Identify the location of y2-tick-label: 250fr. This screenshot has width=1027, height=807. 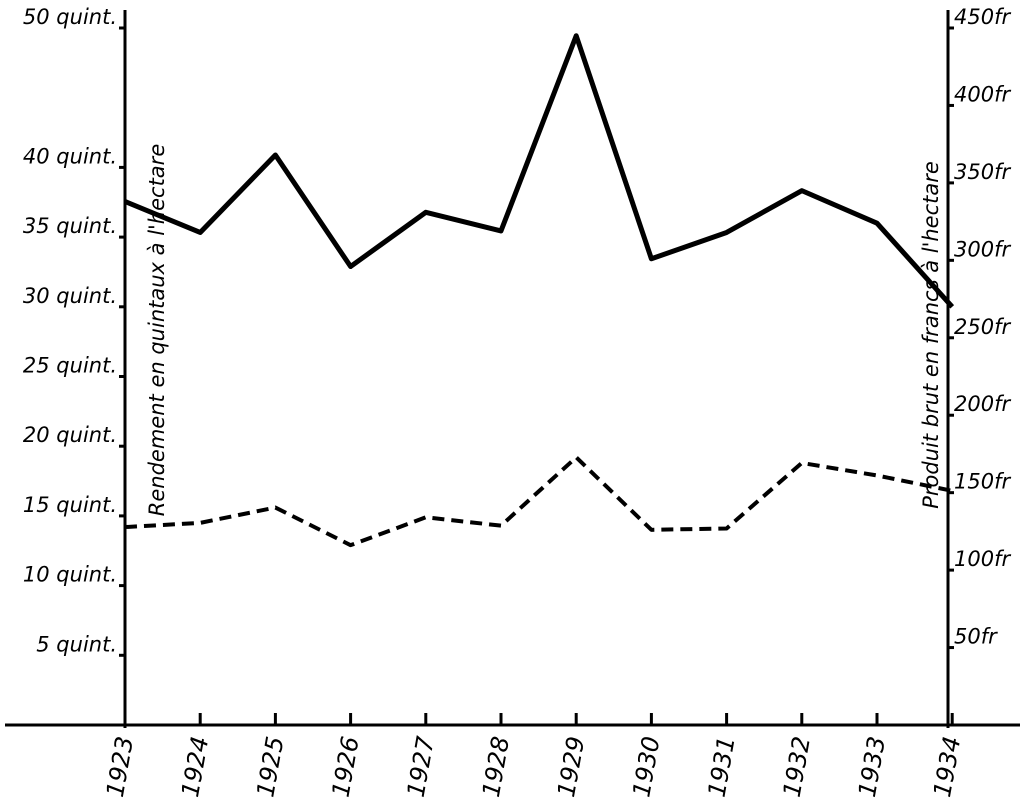
(982, 327).